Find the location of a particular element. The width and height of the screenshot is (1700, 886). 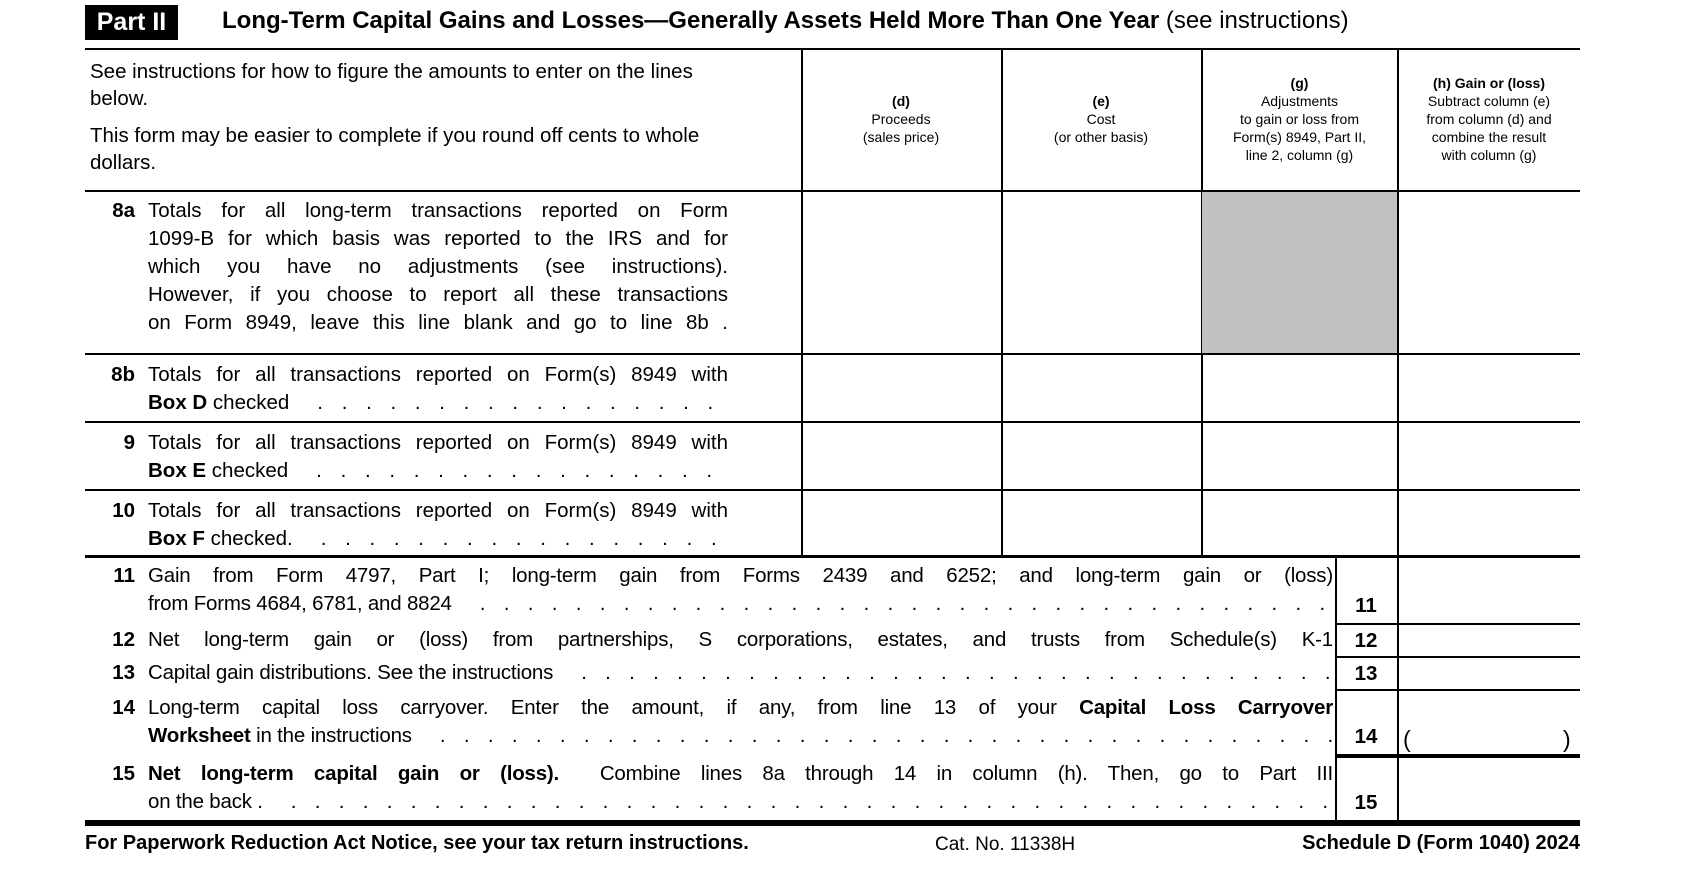

line-11-number: 11 is located at coordinates (124, 575).